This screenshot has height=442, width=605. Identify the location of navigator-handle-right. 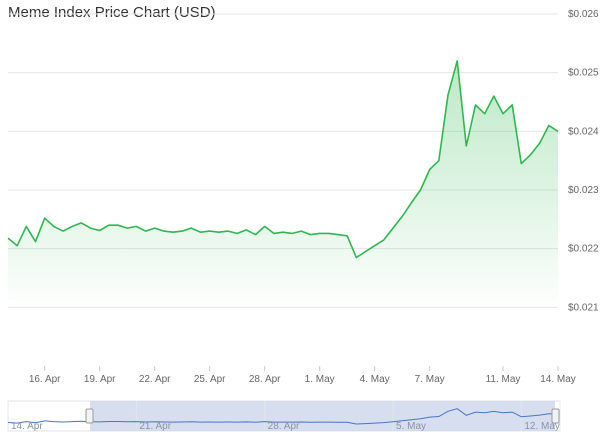
(555, 416).